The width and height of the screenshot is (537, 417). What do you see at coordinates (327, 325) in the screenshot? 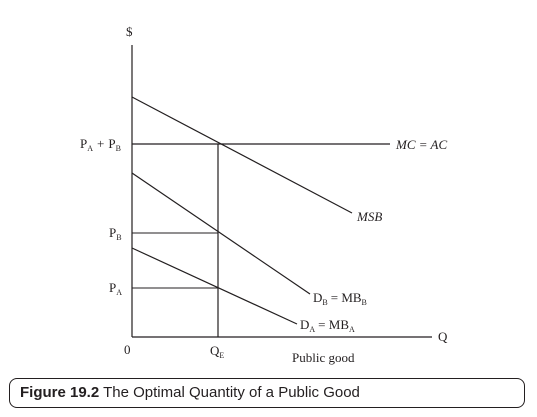
I see `da-mba-label: DA = MBA` at bounding box center [327, 325].